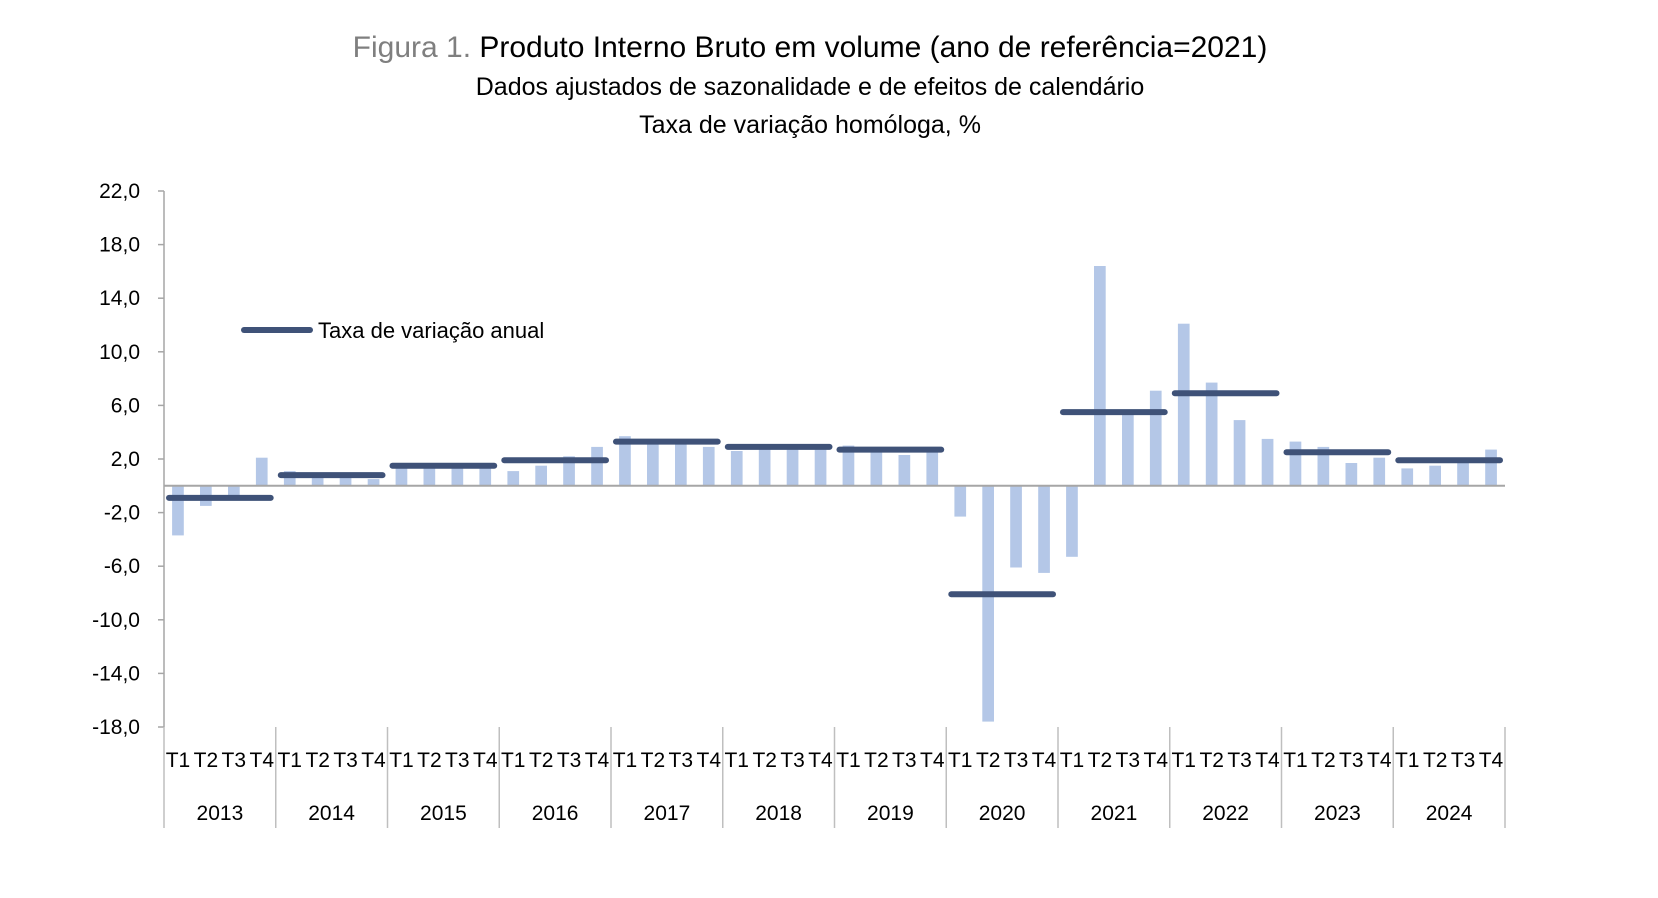  I want to click on y-tick-label: -10,0, so click(116, 620).